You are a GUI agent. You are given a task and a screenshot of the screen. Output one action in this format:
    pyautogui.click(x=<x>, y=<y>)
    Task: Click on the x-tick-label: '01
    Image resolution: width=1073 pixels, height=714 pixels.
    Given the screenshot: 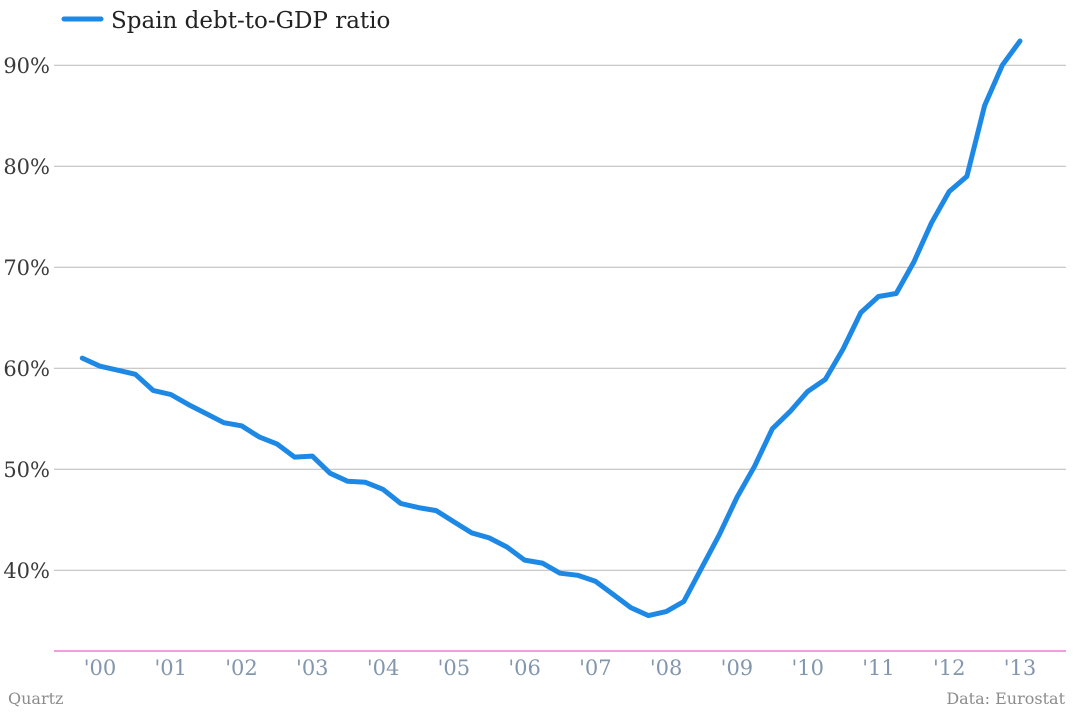 What is the action you would take?
    pyautogui.click(x=171, y=668)
    